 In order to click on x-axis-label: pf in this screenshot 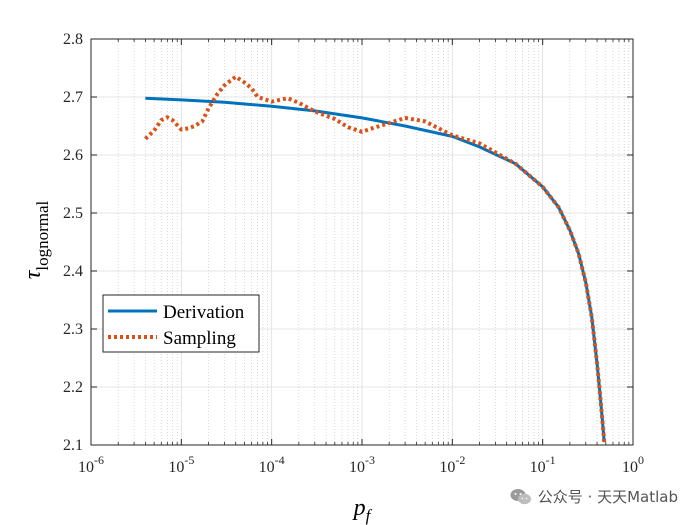, I will do `click(362, 510)`.